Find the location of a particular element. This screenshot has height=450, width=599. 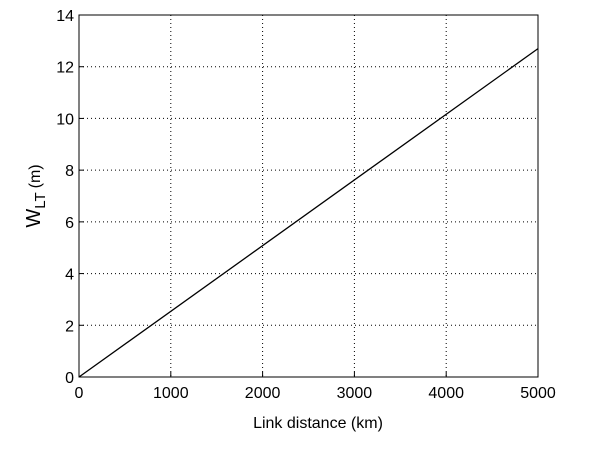

y-tick-label: 10 is located at coordinates (65, 119).